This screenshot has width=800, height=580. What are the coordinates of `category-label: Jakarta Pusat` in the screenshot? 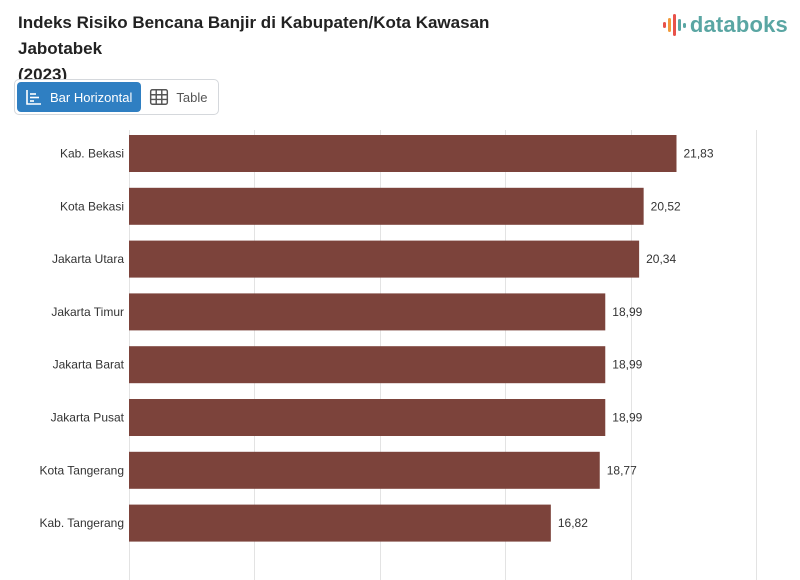 It's located at (88, 418).